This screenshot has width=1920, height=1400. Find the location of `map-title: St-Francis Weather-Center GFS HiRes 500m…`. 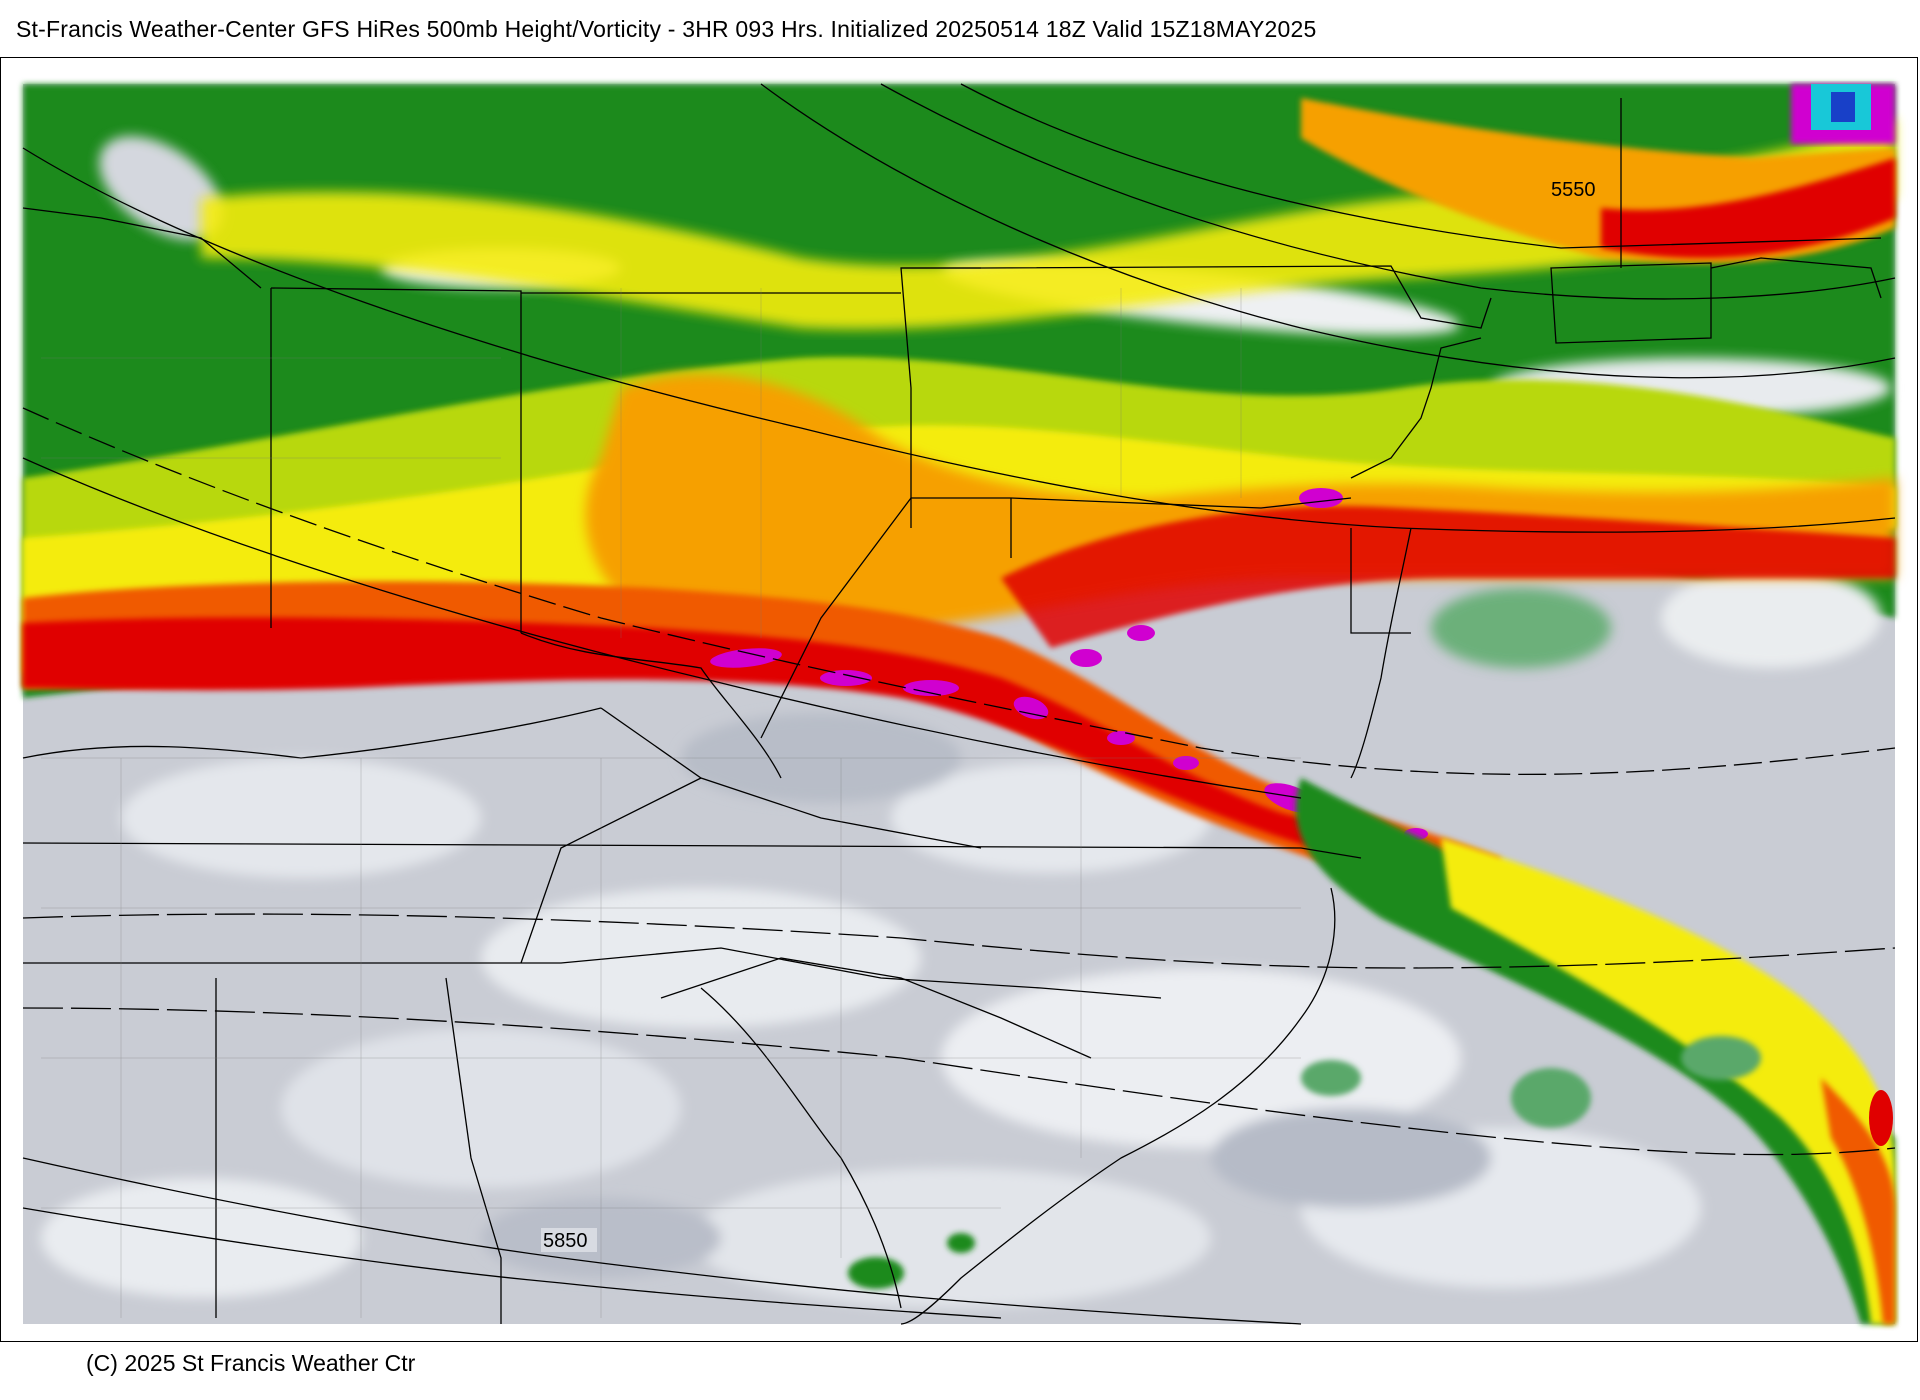

map-title: St-Francis Weather-Center GFS HiRes 500m… is located at coordinates (666, 29).